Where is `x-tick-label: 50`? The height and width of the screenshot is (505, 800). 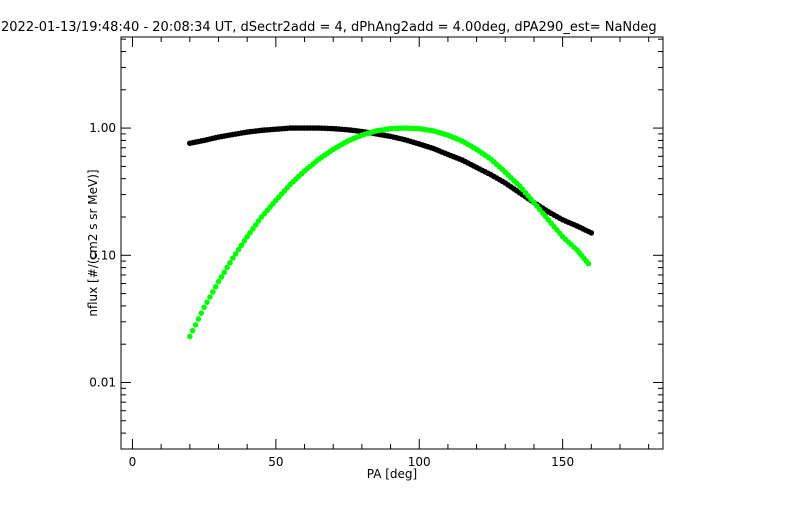 x-tick-label: 50 is located at coordinates (275, 462).